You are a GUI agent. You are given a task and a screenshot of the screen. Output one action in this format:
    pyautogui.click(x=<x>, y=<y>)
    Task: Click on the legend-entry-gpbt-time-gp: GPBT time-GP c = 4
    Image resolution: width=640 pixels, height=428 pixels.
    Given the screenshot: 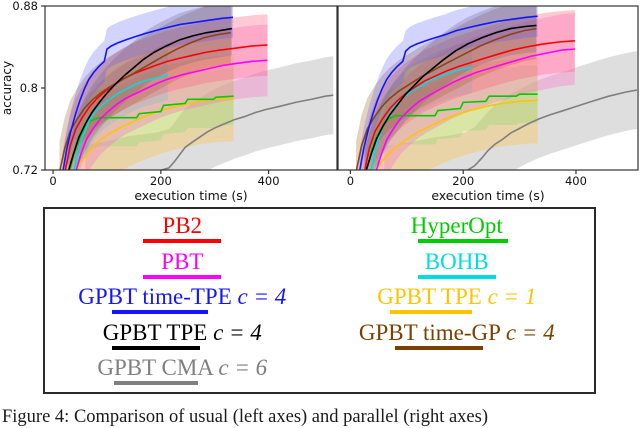 What is the action you would take?
    pyautogui.click(x=457, y=338)
    